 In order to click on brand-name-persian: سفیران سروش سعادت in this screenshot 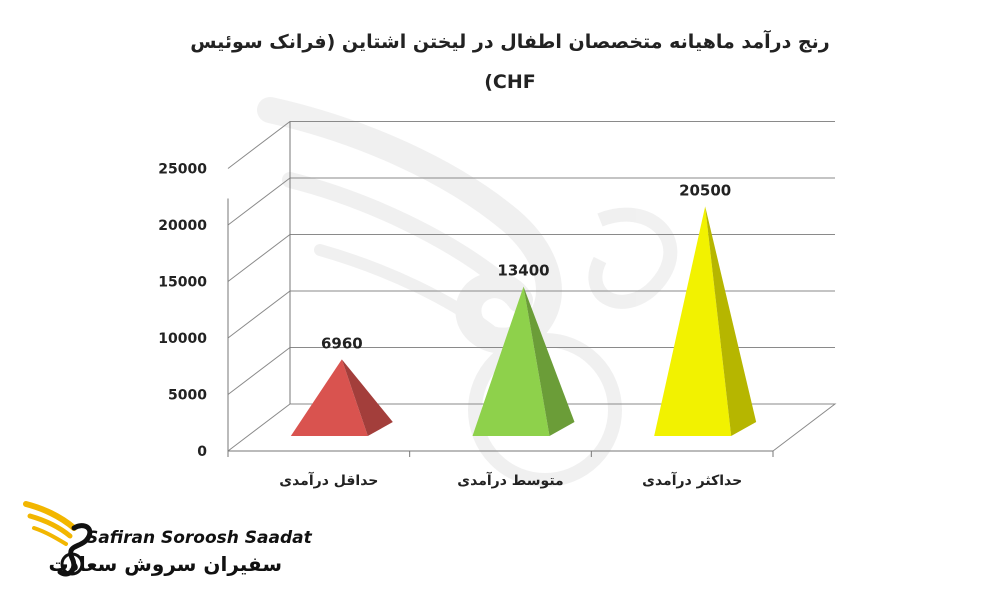, I will do `click(165, 564)`.